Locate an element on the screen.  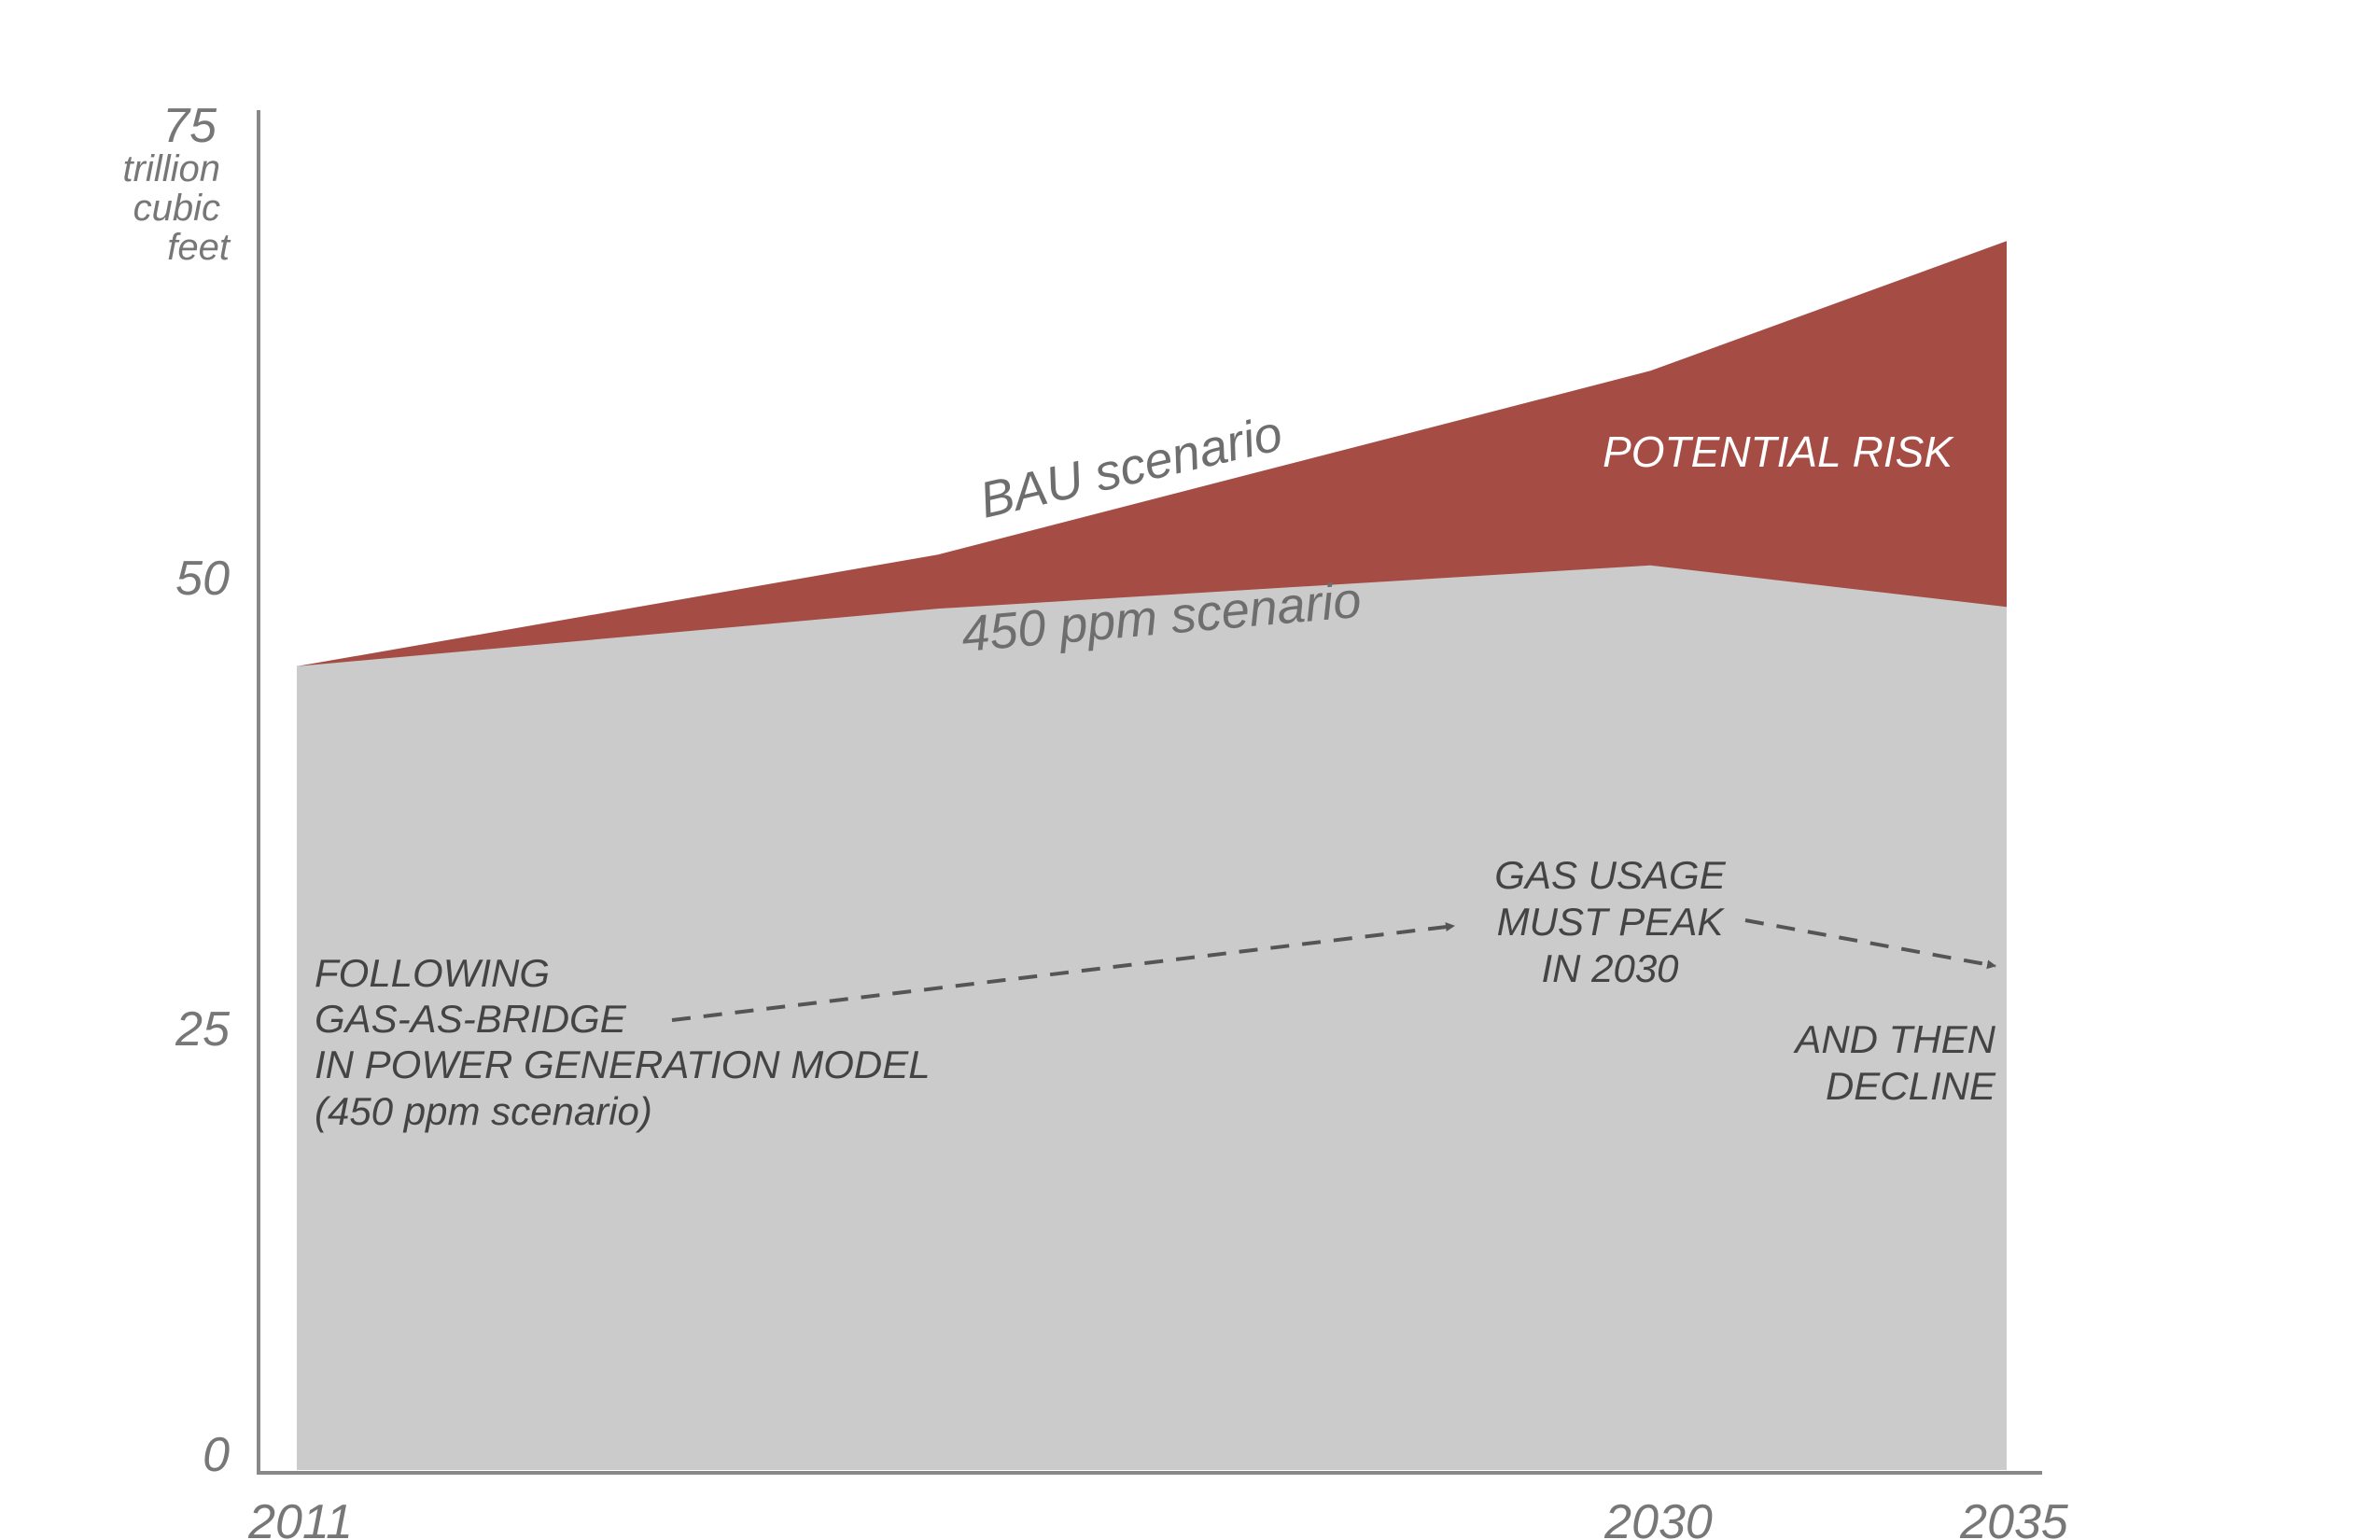
annotation-peak-line-2: MUST PEAK is located at coordinates (1611, 922).